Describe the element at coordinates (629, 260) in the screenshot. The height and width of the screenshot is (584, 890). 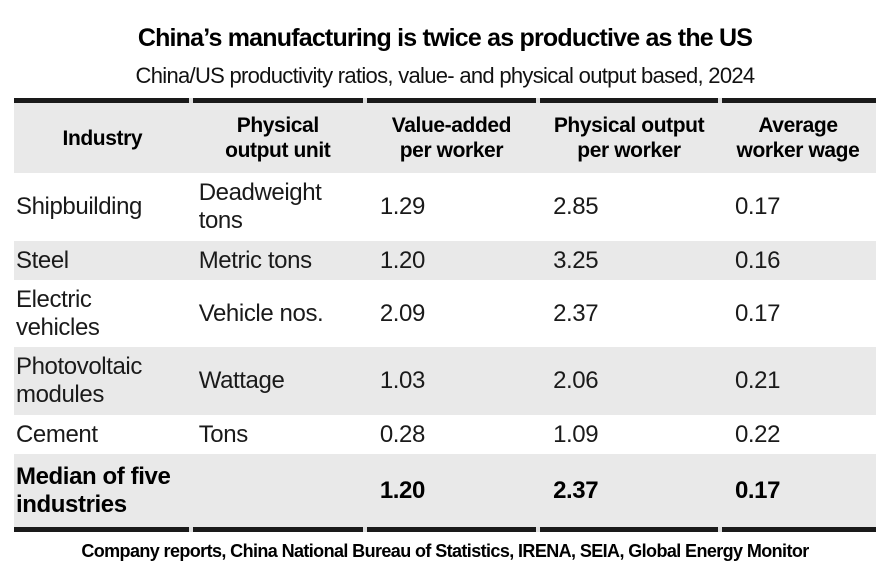
I see `physical-output-cell: 3.25` at that location.